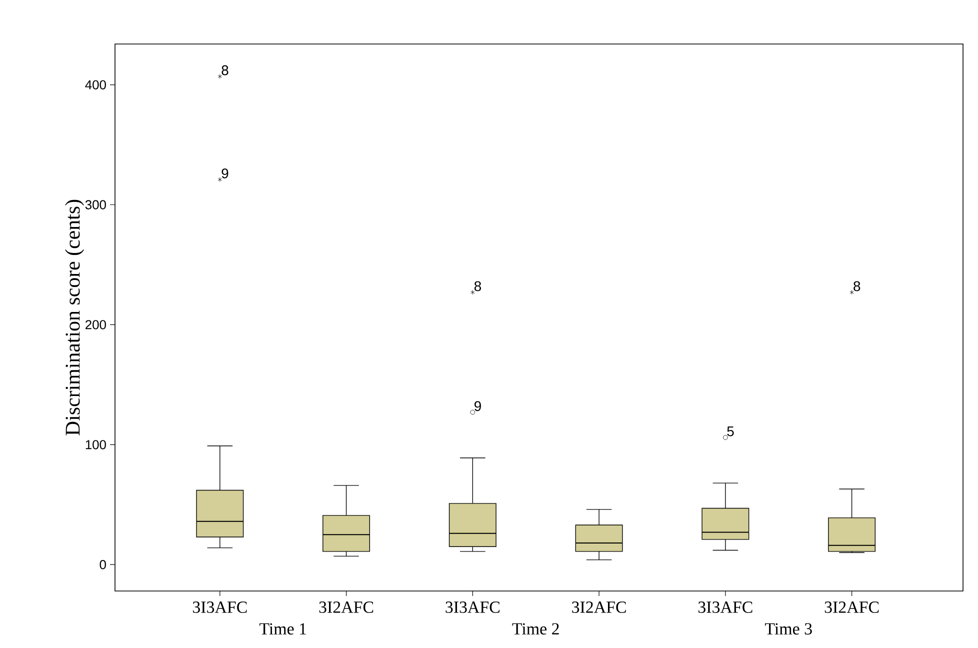 This screenshot has width=978, height=648. I want to click on y-tick-label: 400, so click(95, 85).